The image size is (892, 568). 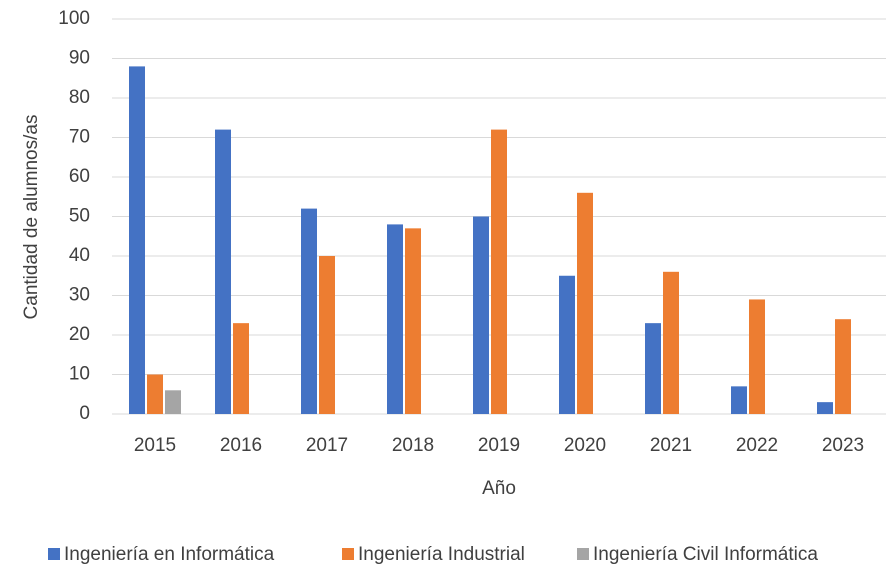 What do you see at coordinates (441, 554) in the screenshot?
I see `legend-label: Ingeniería Industrial` at bounding box center [441, 554].